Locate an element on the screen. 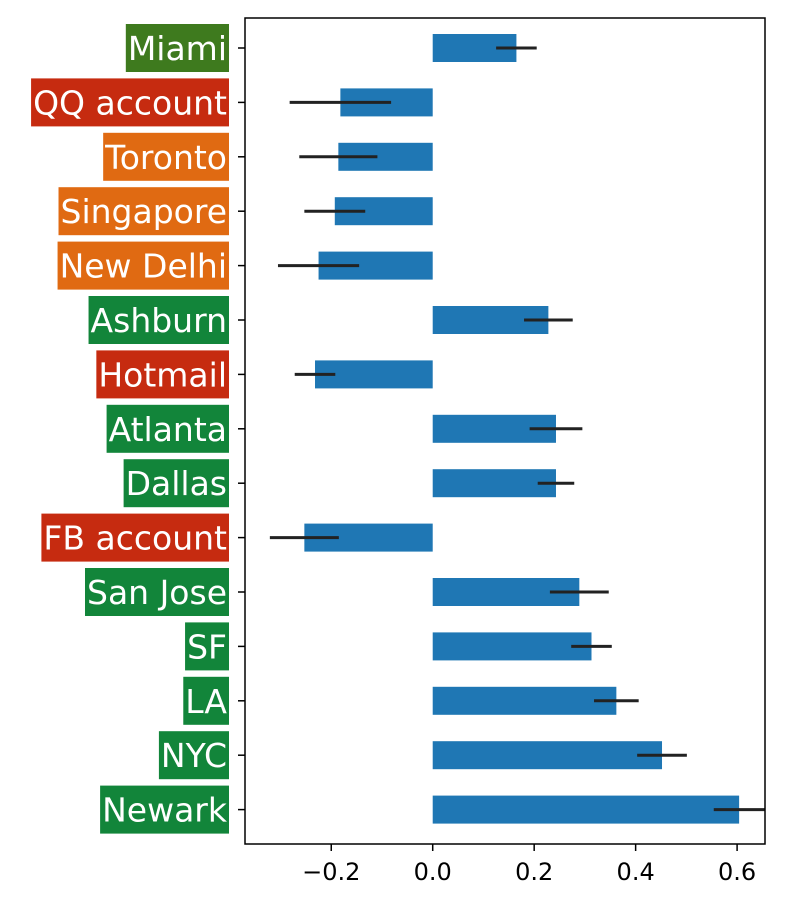 The image size is (796, 920). category-label-bg-ashburn is located at coordinates (158, 320).